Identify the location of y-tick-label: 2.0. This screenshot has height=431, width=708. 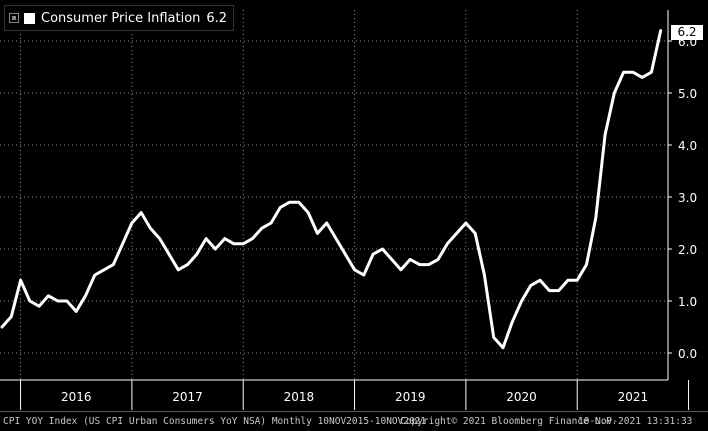
(687, 250).